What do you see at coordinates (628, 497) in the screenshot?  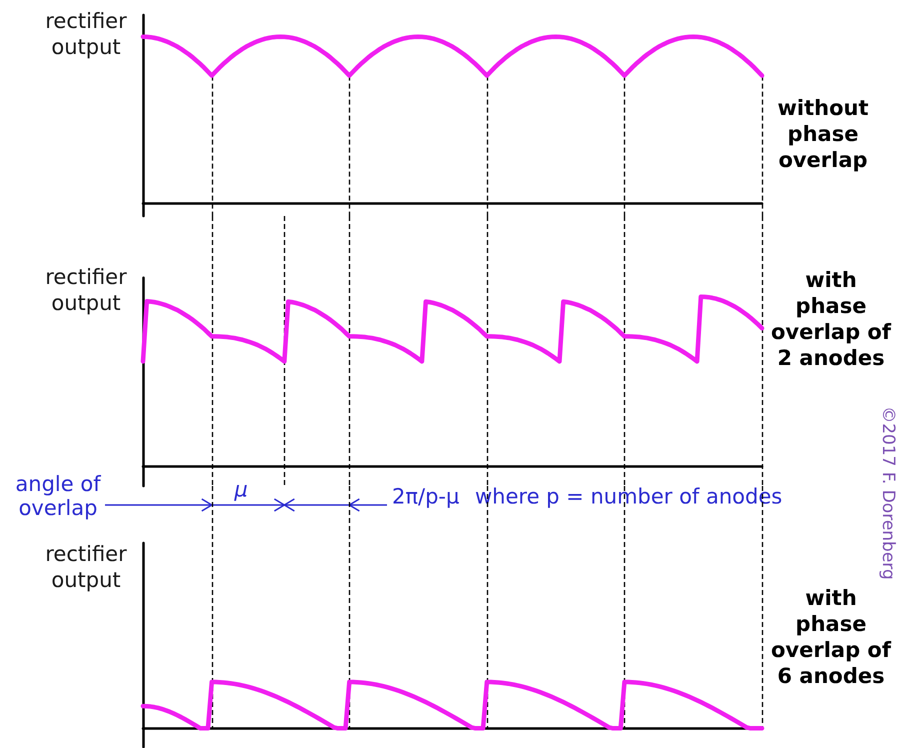 I see `text: where p = number of anodes` at bounding box center [628, 497].